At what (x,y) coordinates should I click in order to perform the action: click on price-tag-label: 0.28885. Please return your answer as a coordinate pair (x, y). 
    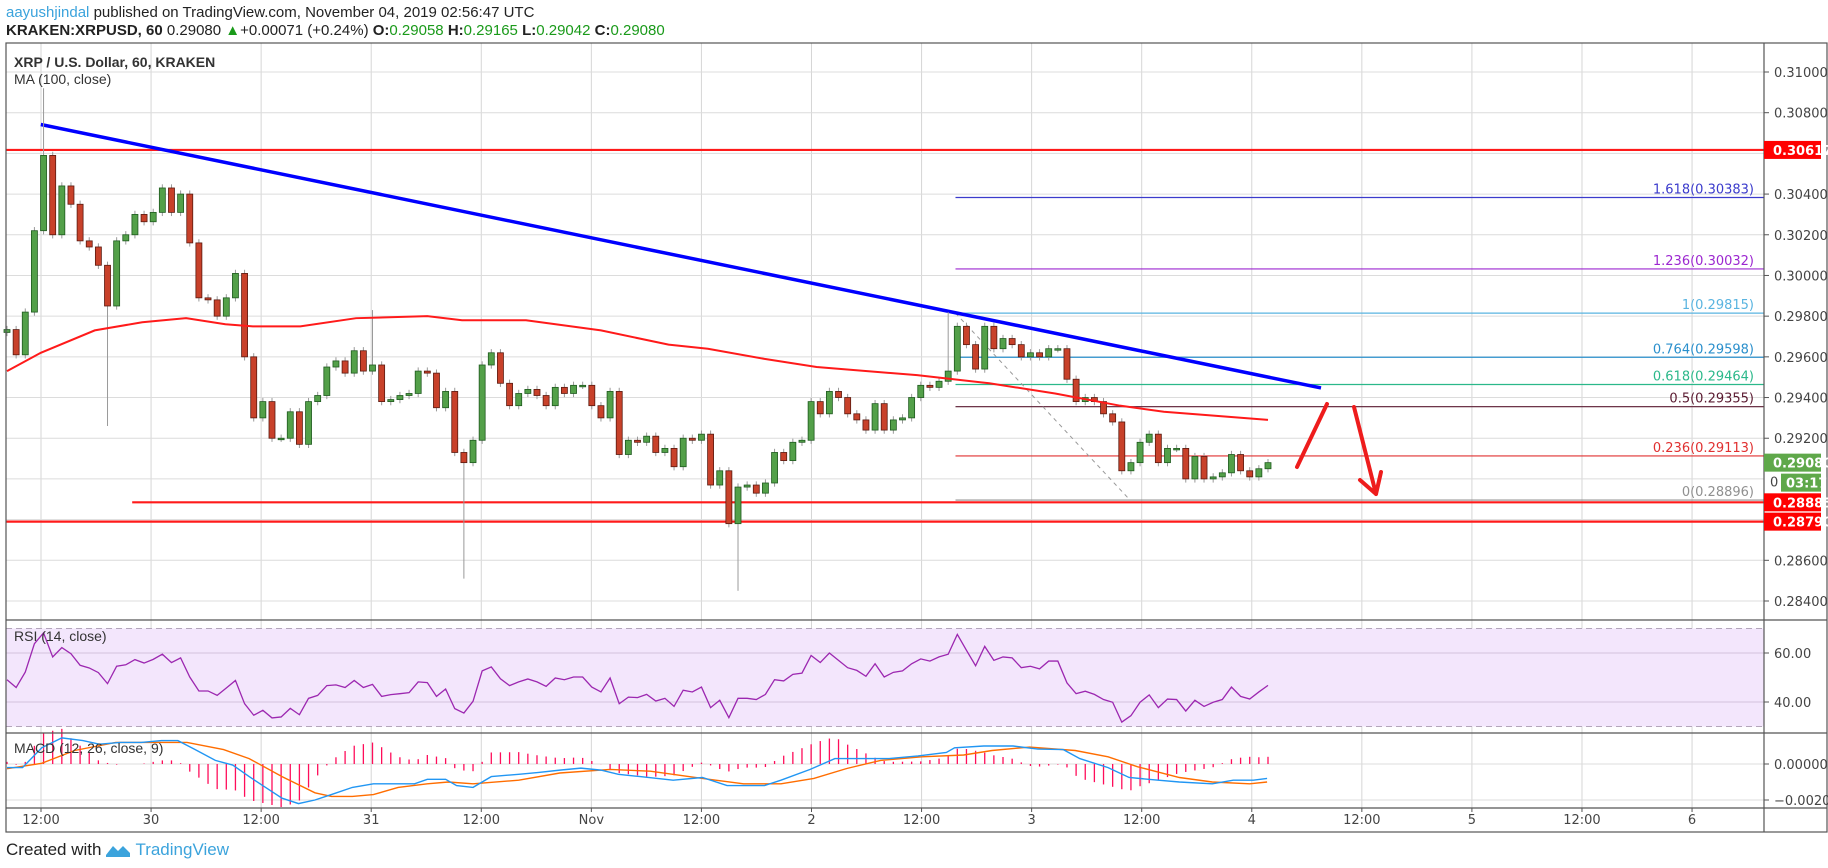
    Looking at the image, I should click on (1800, 503).